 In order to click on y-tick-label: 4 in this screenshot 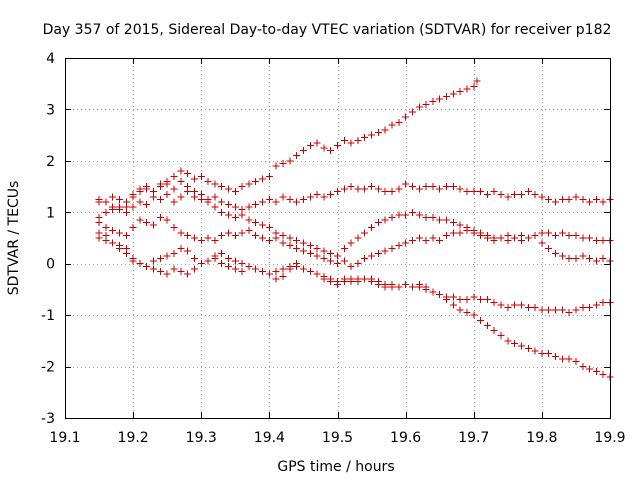, I will do `click(50, 59)`.